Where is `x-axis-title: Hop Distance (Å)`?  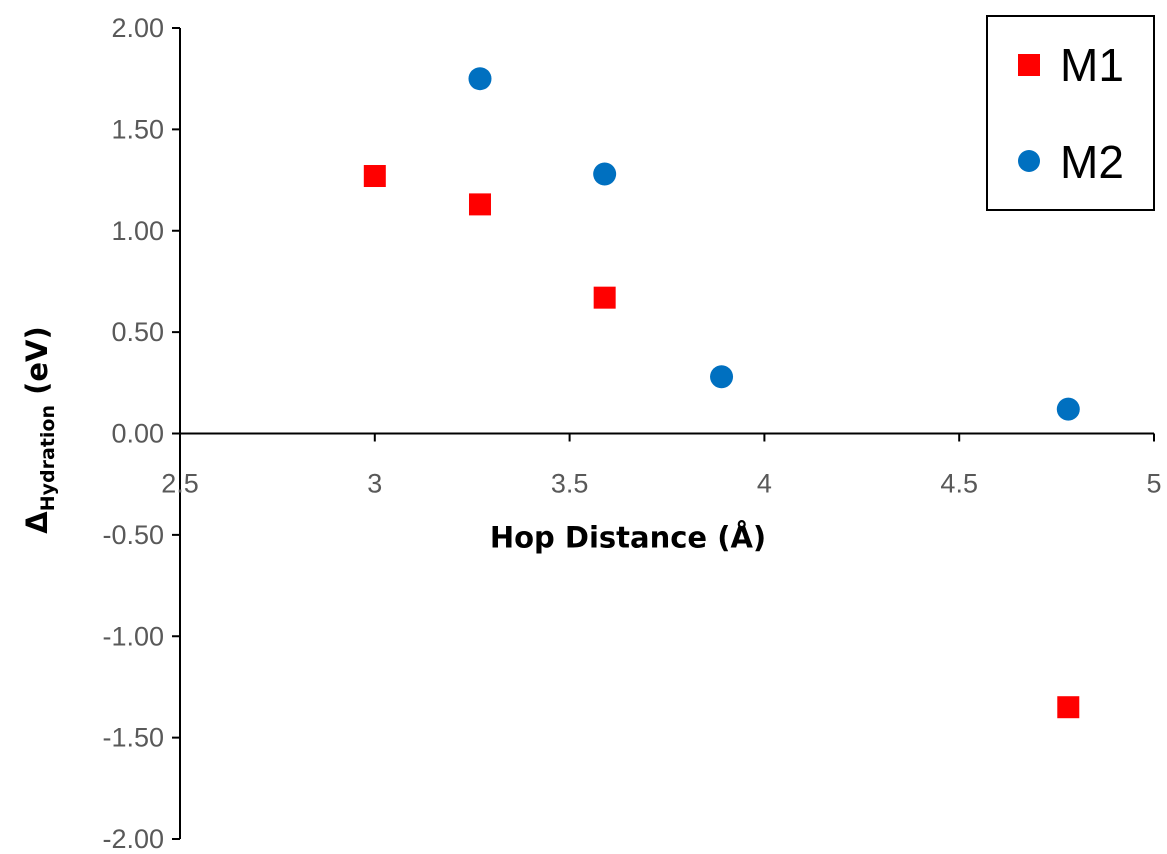
x-axis-title: Hop Distance (Å) is located at coordinates (628, 538).